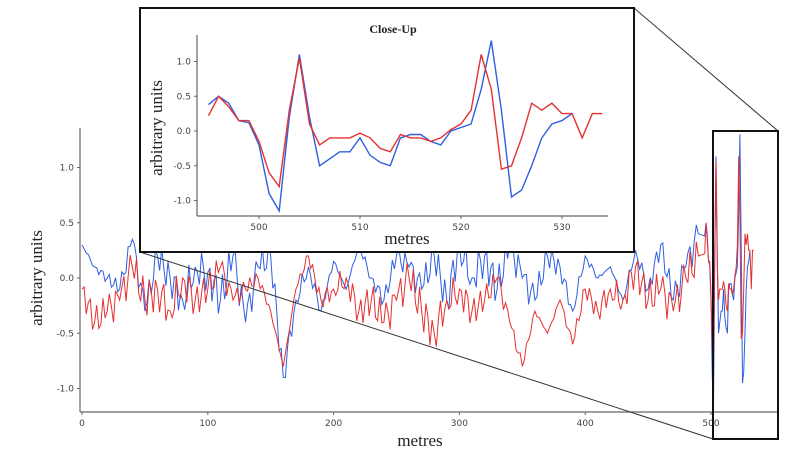 This screenshot has height=450, width=800. I want to click on main-y-tick-label: -1.0, so click(65, 390).